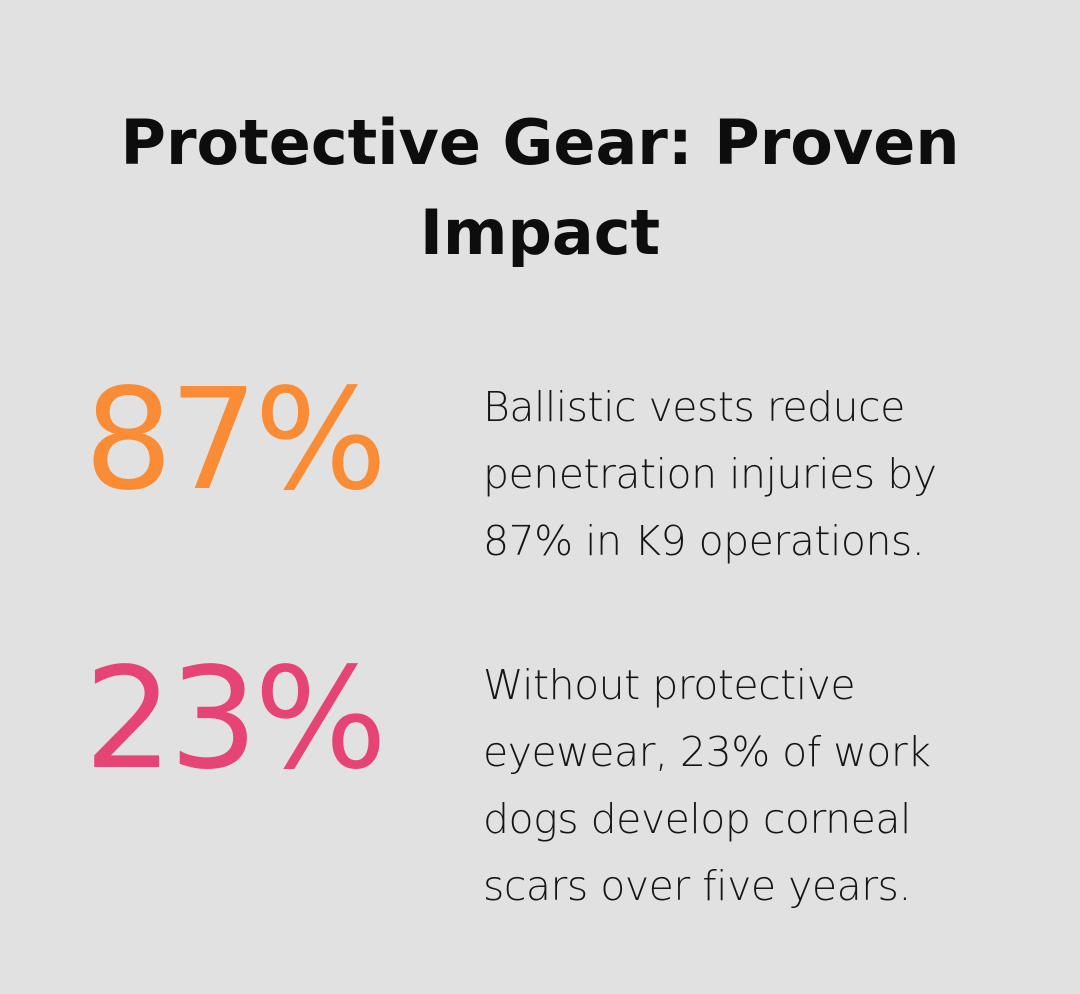  Describe the element at coordinates (710, 474) in the screenshot. I see `description-line: penetration injuries by` at that location.